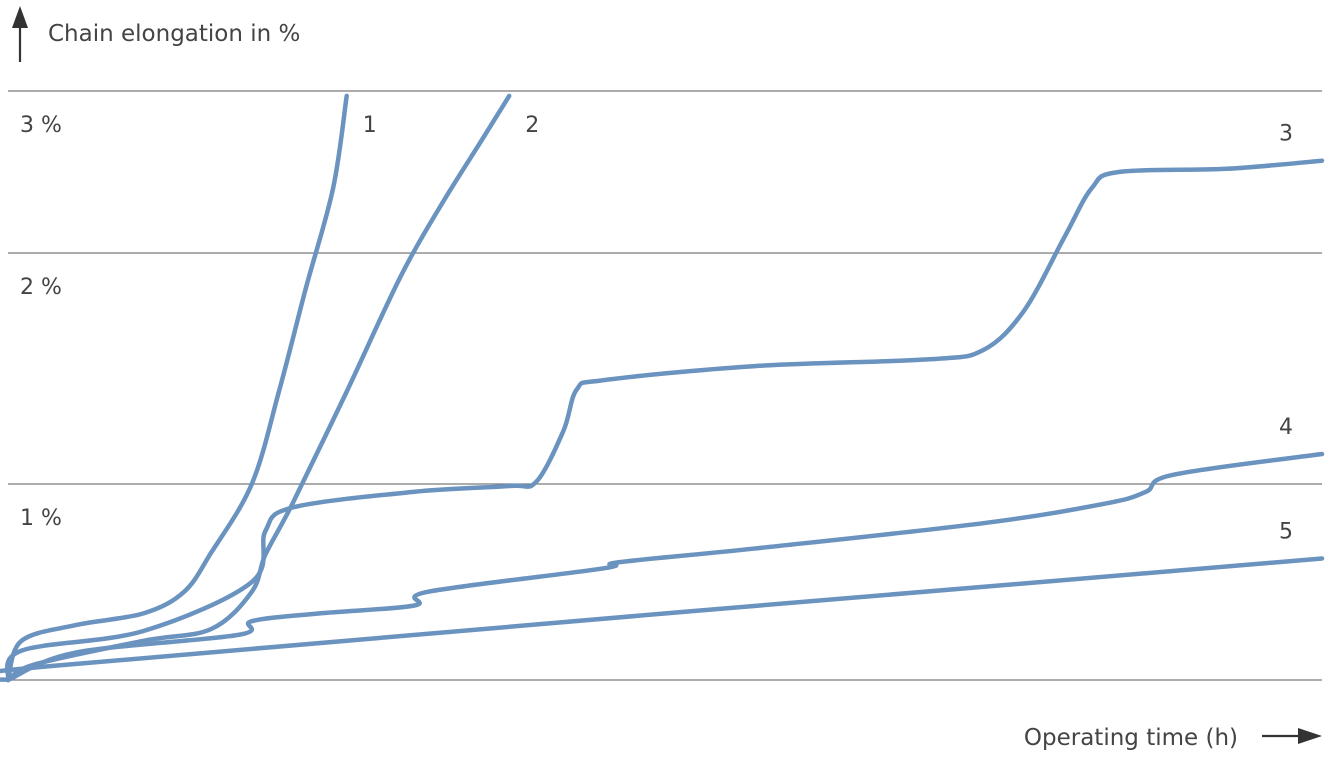 Image resolution: width=1344 pixels, height=759 pixels. Describe the element at coordinates (41, 518) in the screenshot. I see `y-tick-label-1: 1 %` at that location.